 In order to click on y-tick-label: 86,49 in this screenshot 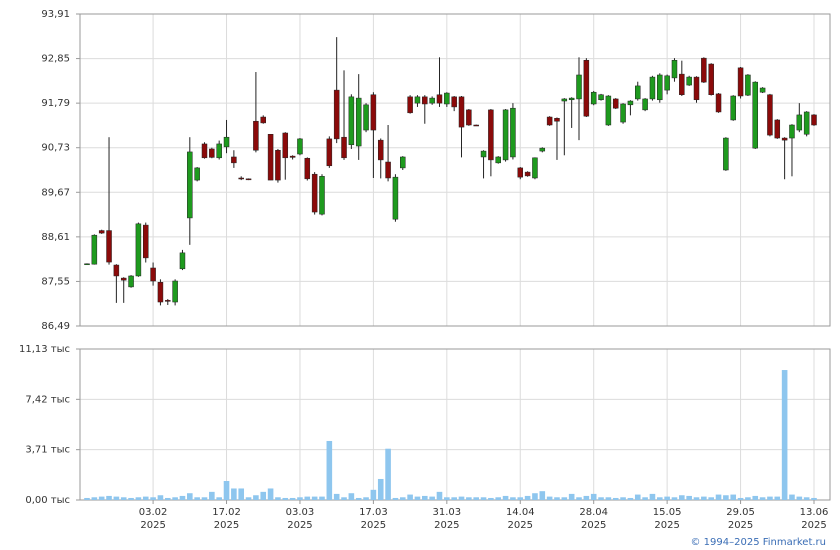, I will do `click(55, 326)`.